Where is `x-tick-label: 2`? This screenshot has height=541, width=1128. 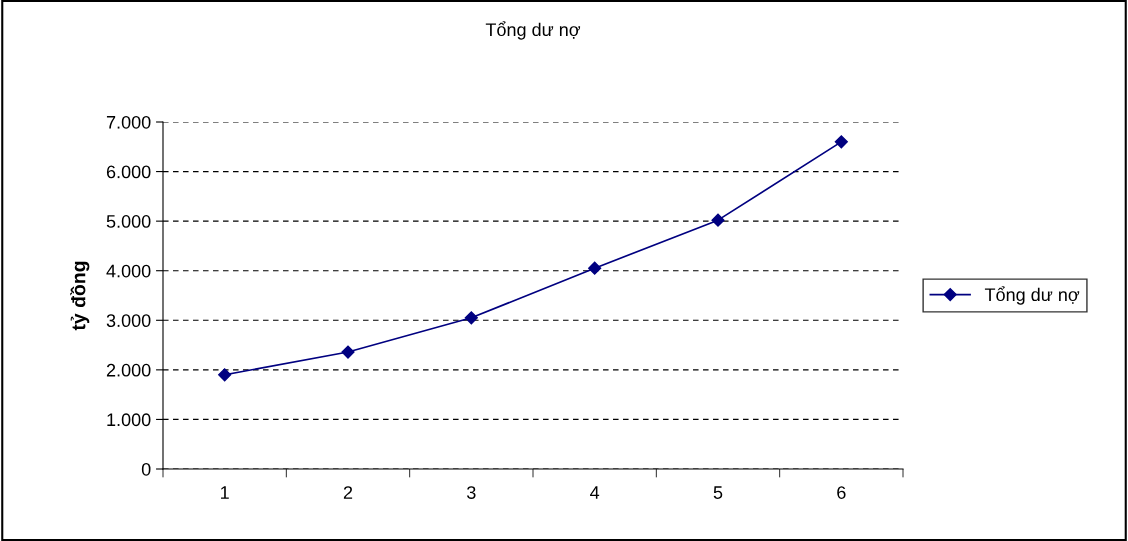
x-tick-label: 2 is located at coordinates (348, 492).